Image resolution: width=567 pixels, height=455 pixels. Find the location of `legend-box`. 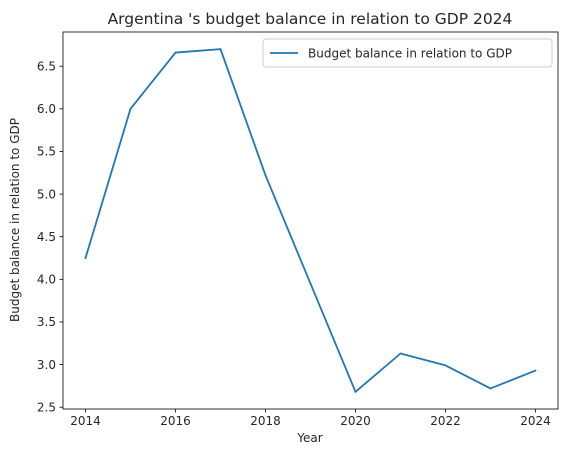

legend-box is located at coordinates (407, 53).